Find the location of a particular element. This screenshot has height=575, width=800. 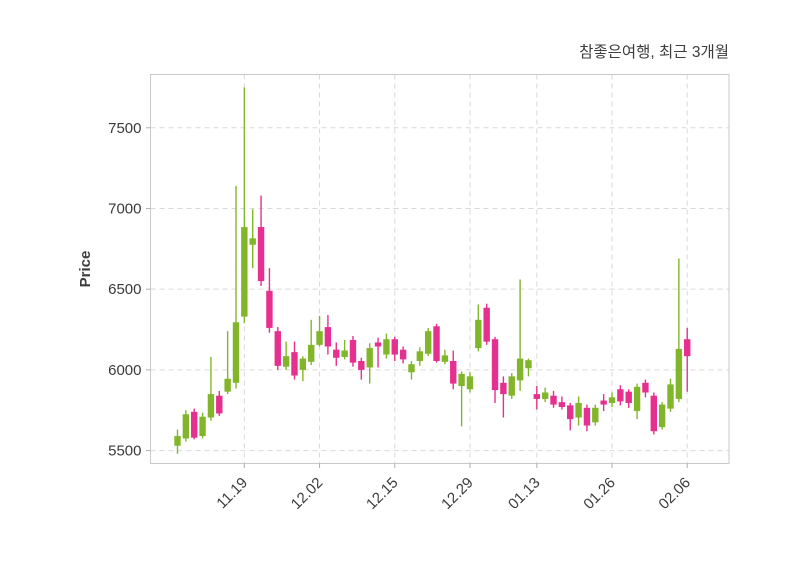

y-tick-label: 6000 is located at coordinates (124, 370).